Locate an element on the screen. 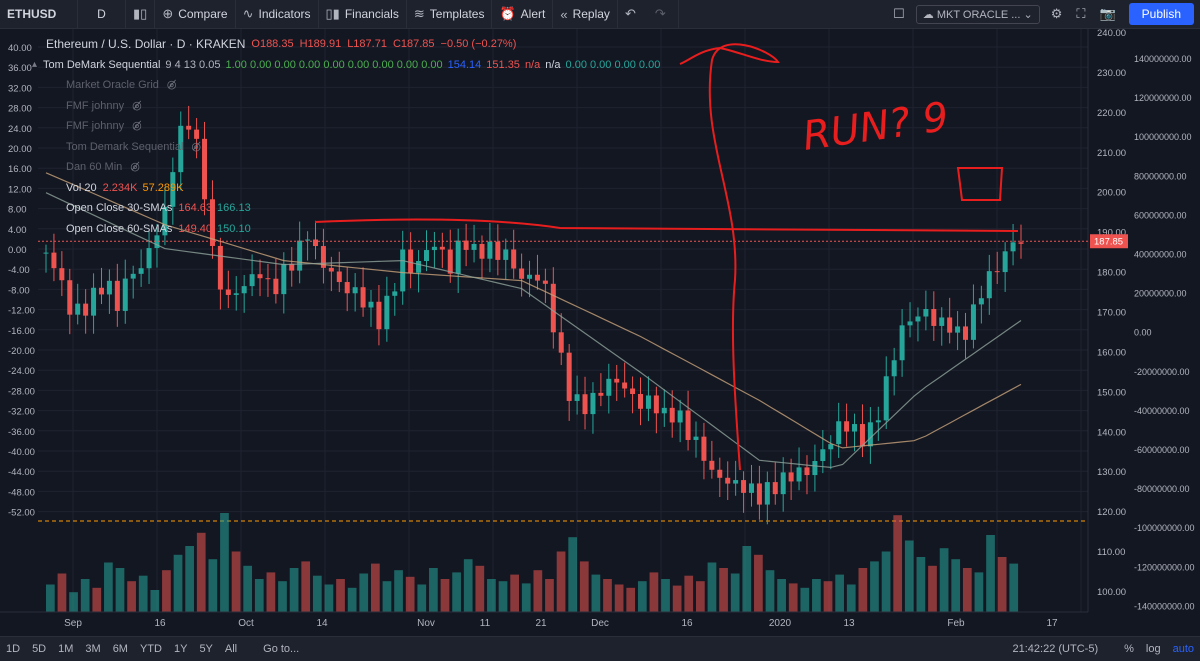 This screenshot has height=661, width=1200. left-axis-tick: -40.00 is located at coordinates (21, 452).